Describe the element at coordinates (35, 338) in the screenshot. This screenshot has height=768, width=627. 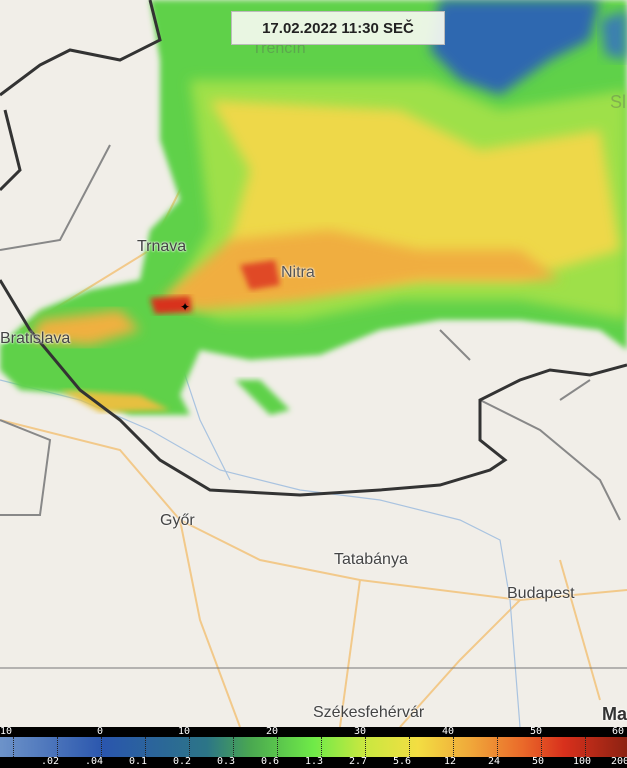
I see `city-label-bratislava: Bratislava` at that location.